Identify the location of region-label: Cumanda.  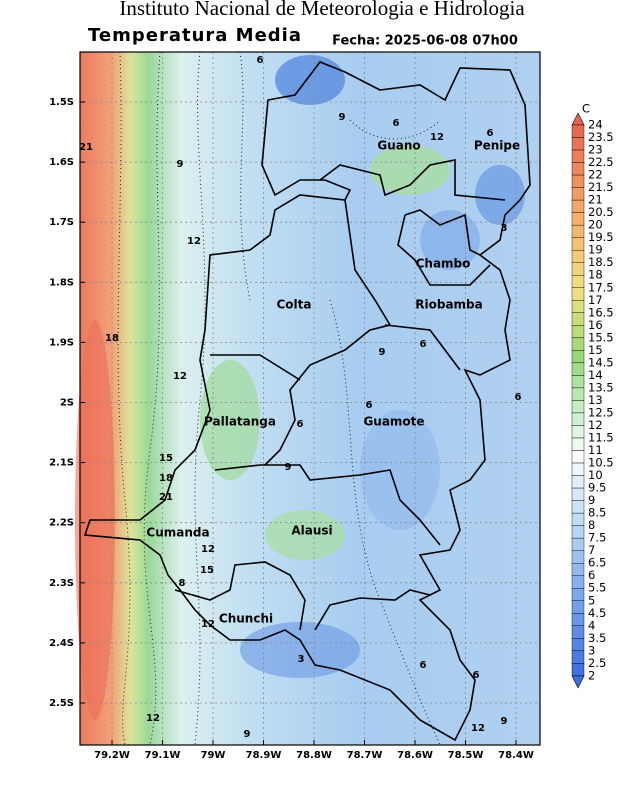
(177, 533).